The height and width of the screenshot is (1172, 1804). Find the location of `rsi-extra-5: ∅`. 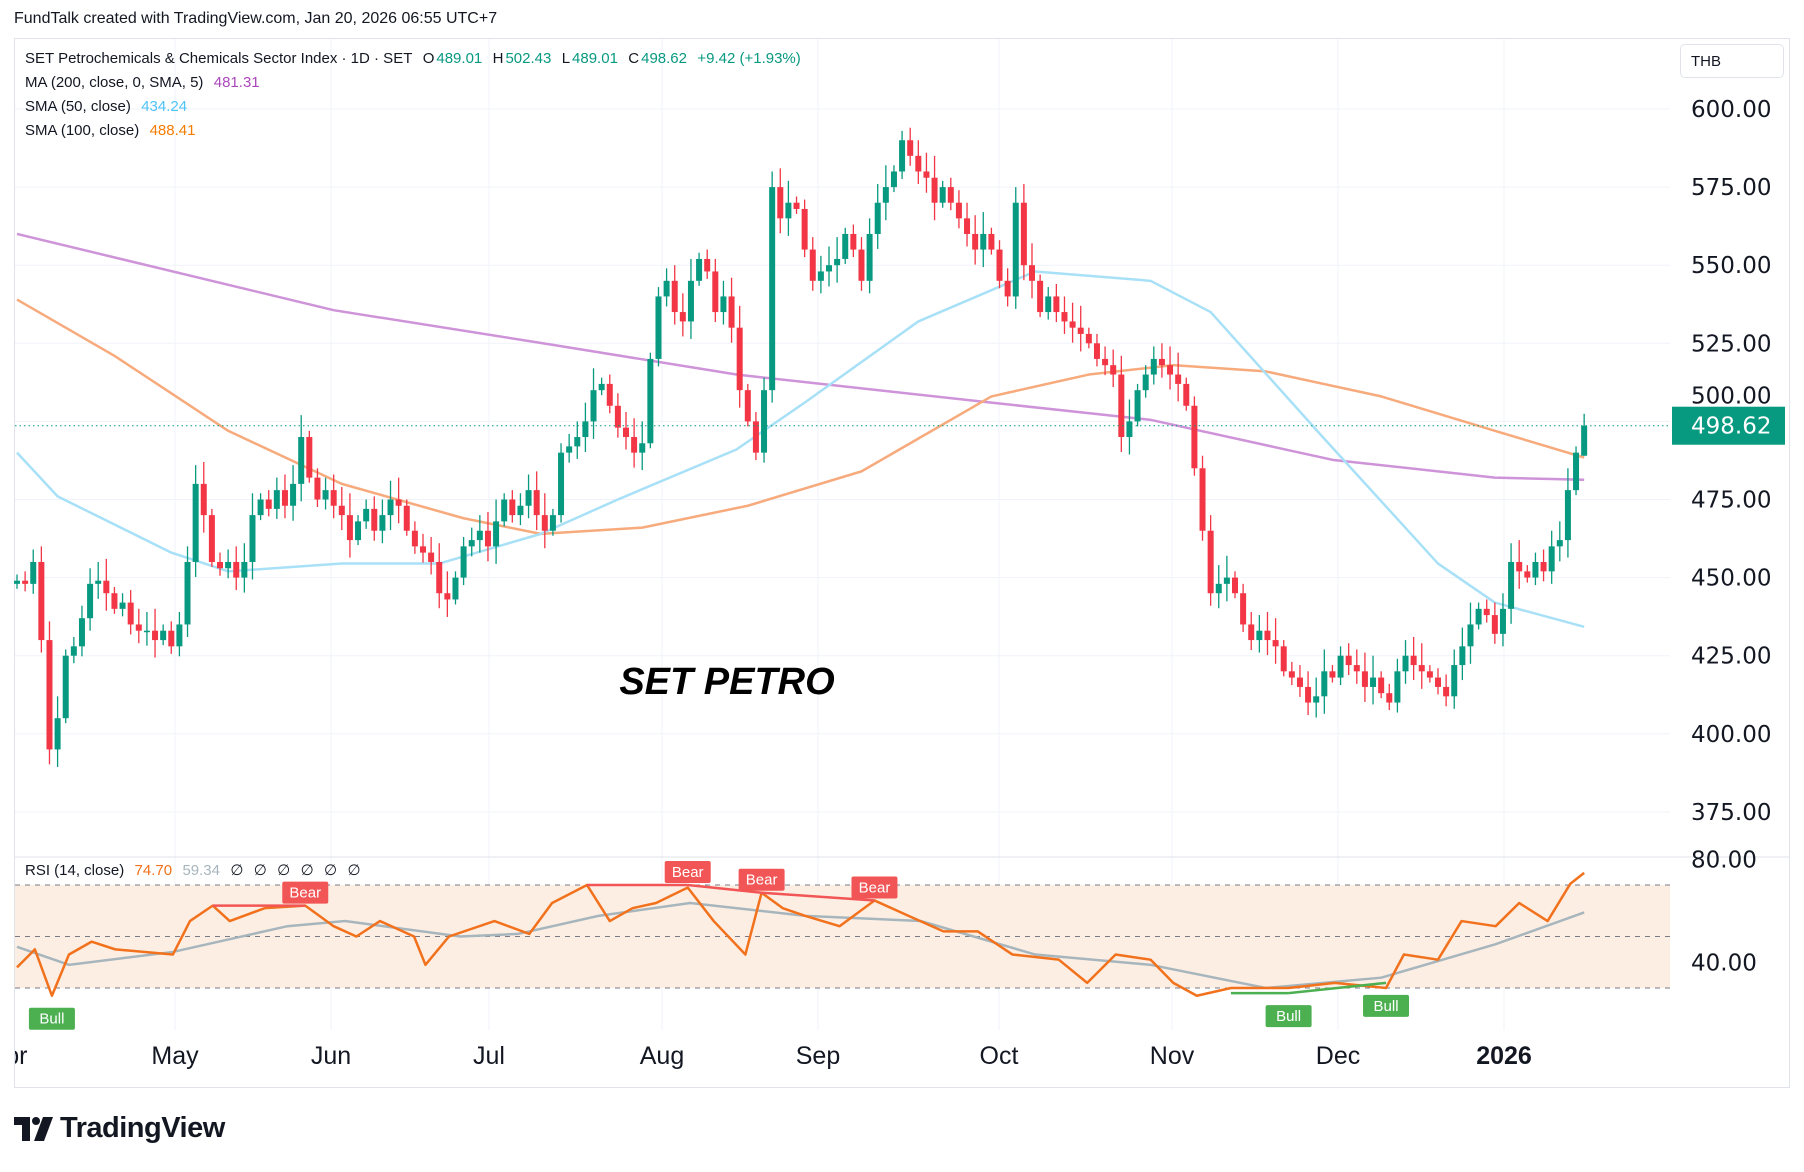

rsi-extra-5: ∅ is located at coordinates (354, 870).